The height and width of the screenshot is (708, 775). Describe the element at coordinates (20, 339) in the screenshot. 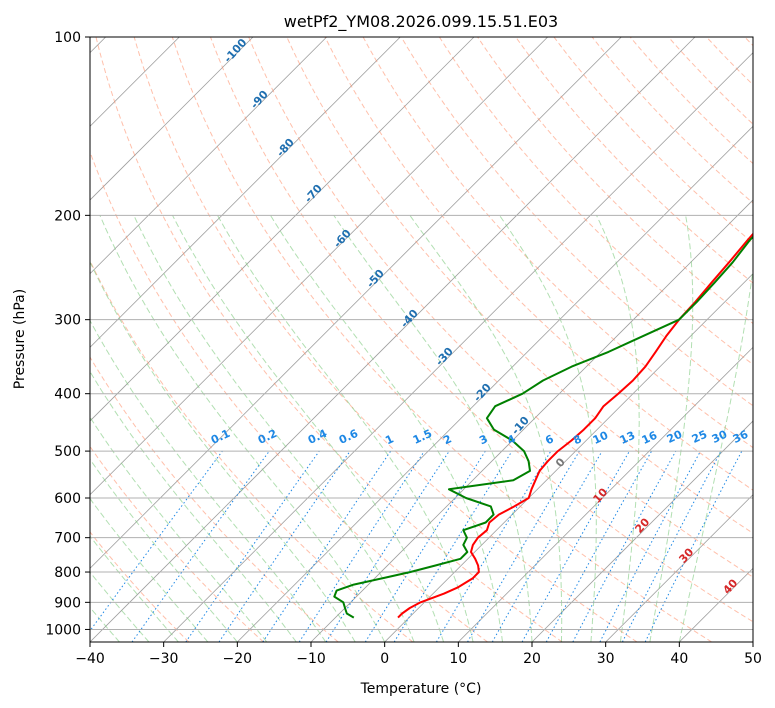

I see `y-axis-label: Pressure (hPa)` at that location.